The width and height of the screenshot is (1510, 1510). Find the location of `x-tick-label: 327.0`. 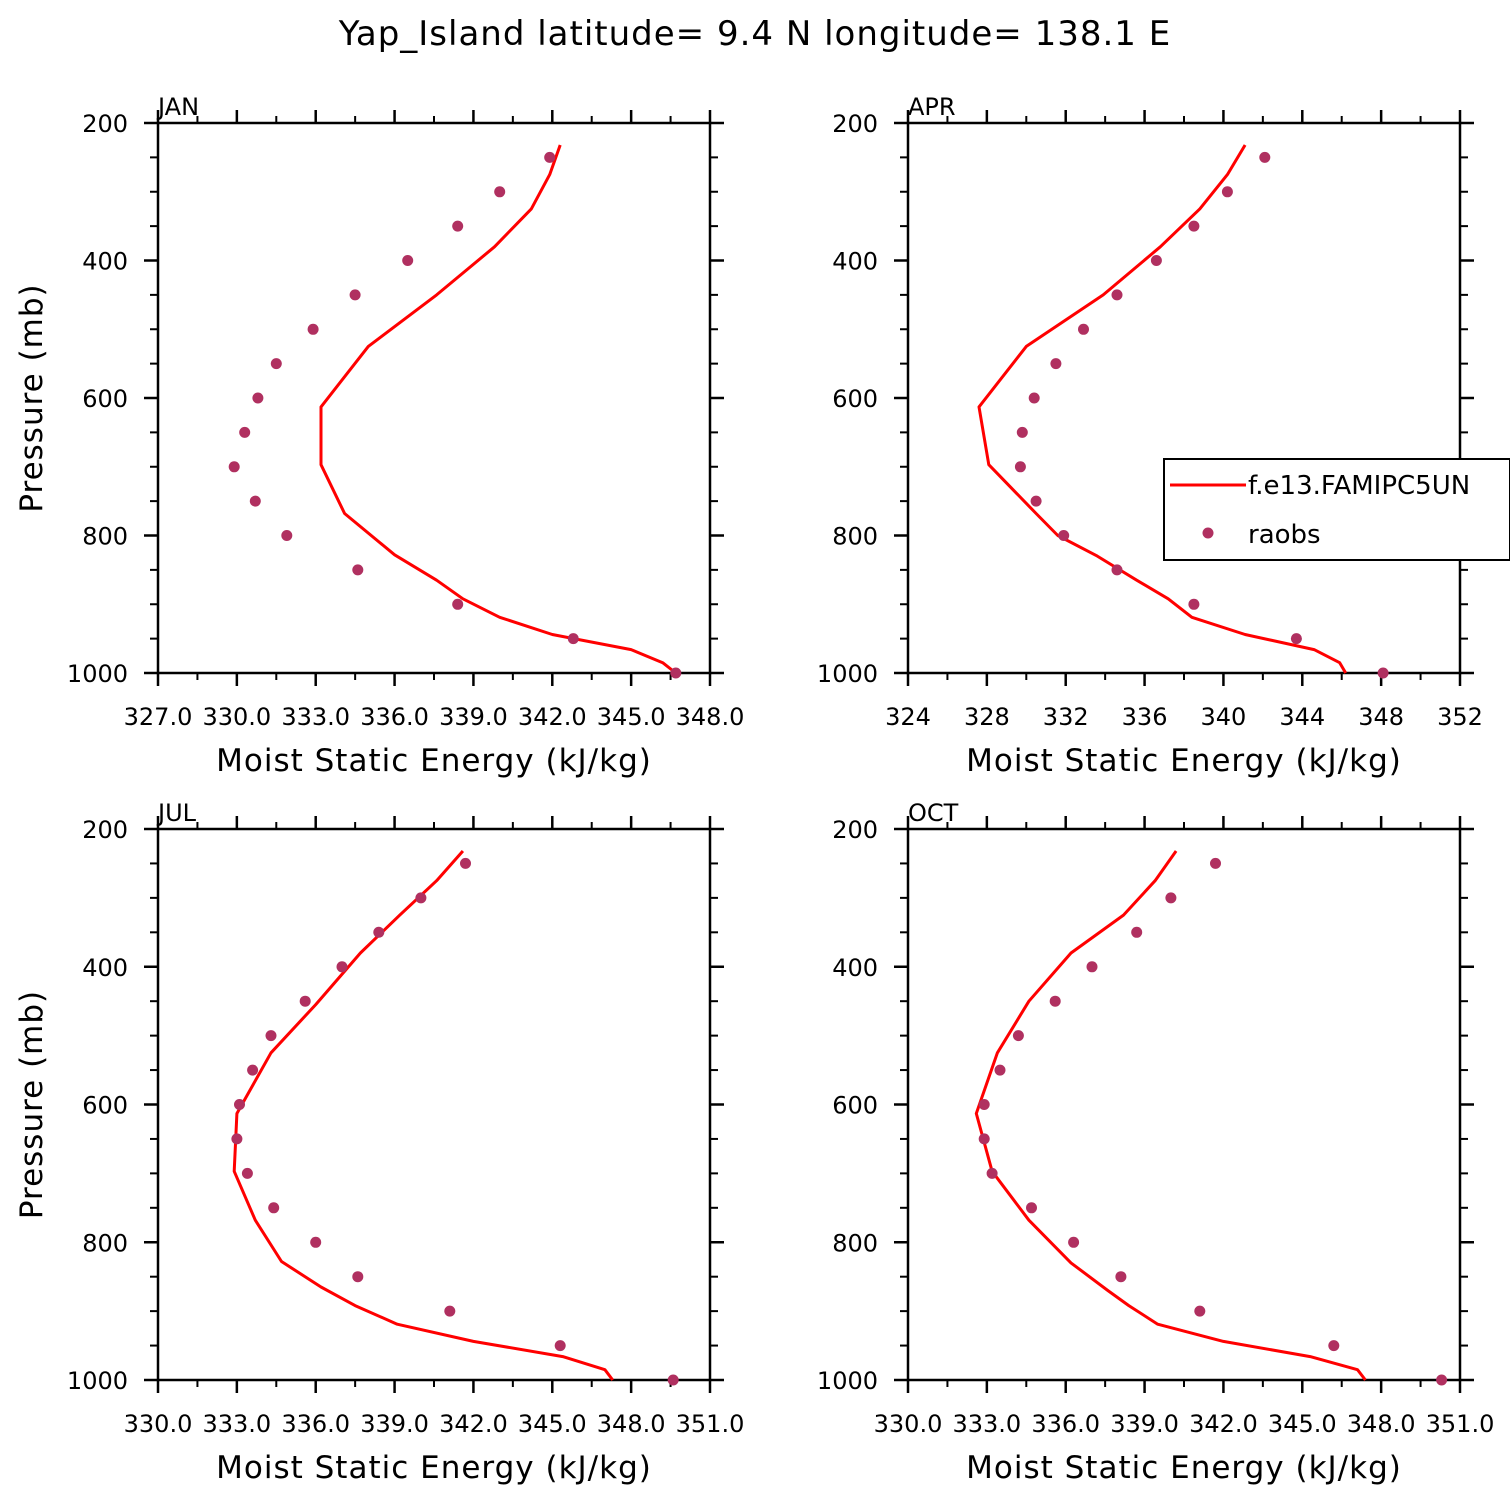

x-tick-label: 327.0 is located at coordinates (158, 717).